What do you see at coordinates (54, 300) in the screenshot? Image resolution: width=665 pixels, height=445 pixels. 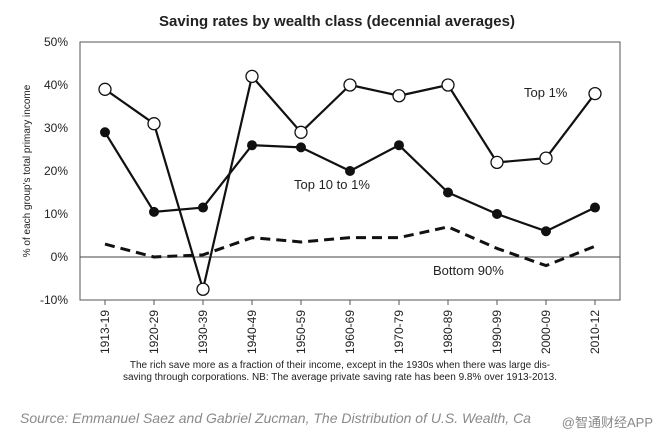 I see `y-tick-label: -10%` at bounding box center [54, 300].